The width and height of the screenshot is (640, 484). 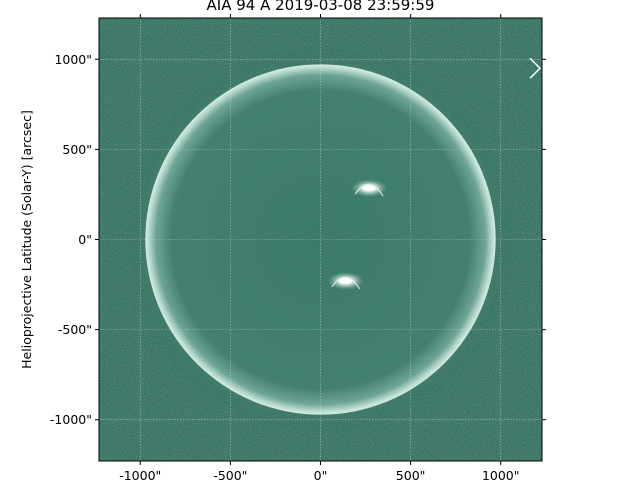 I want to click on y-tick-label: 0", so click(x=85, y=239).